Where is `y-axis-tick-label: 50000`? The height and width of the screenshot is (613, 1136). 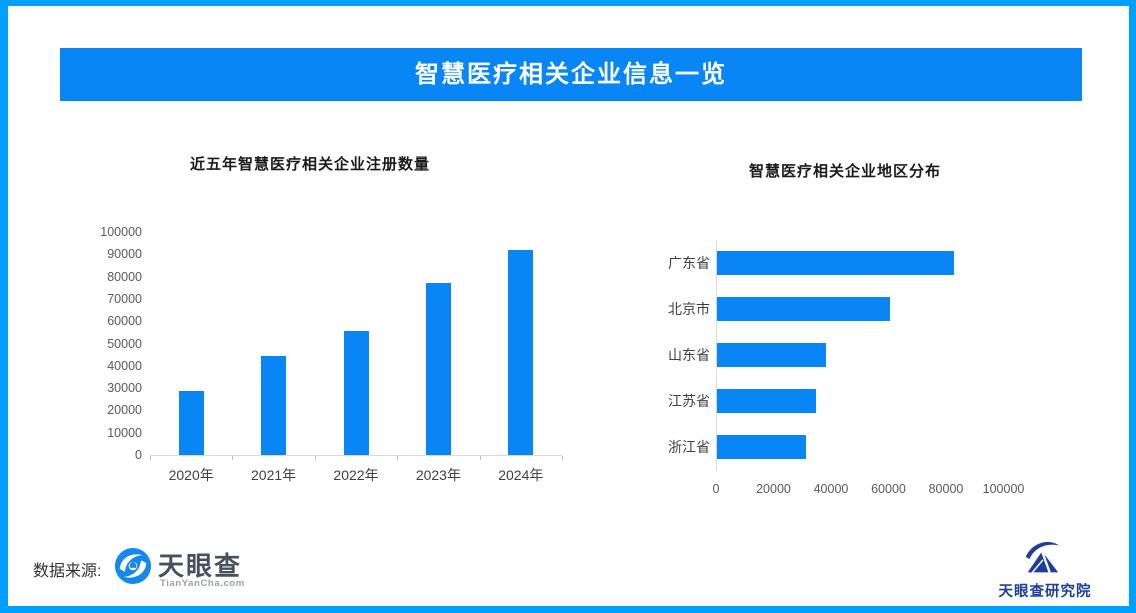 y-axis-tick-label: 50000 is located at coordinates (124, 343).